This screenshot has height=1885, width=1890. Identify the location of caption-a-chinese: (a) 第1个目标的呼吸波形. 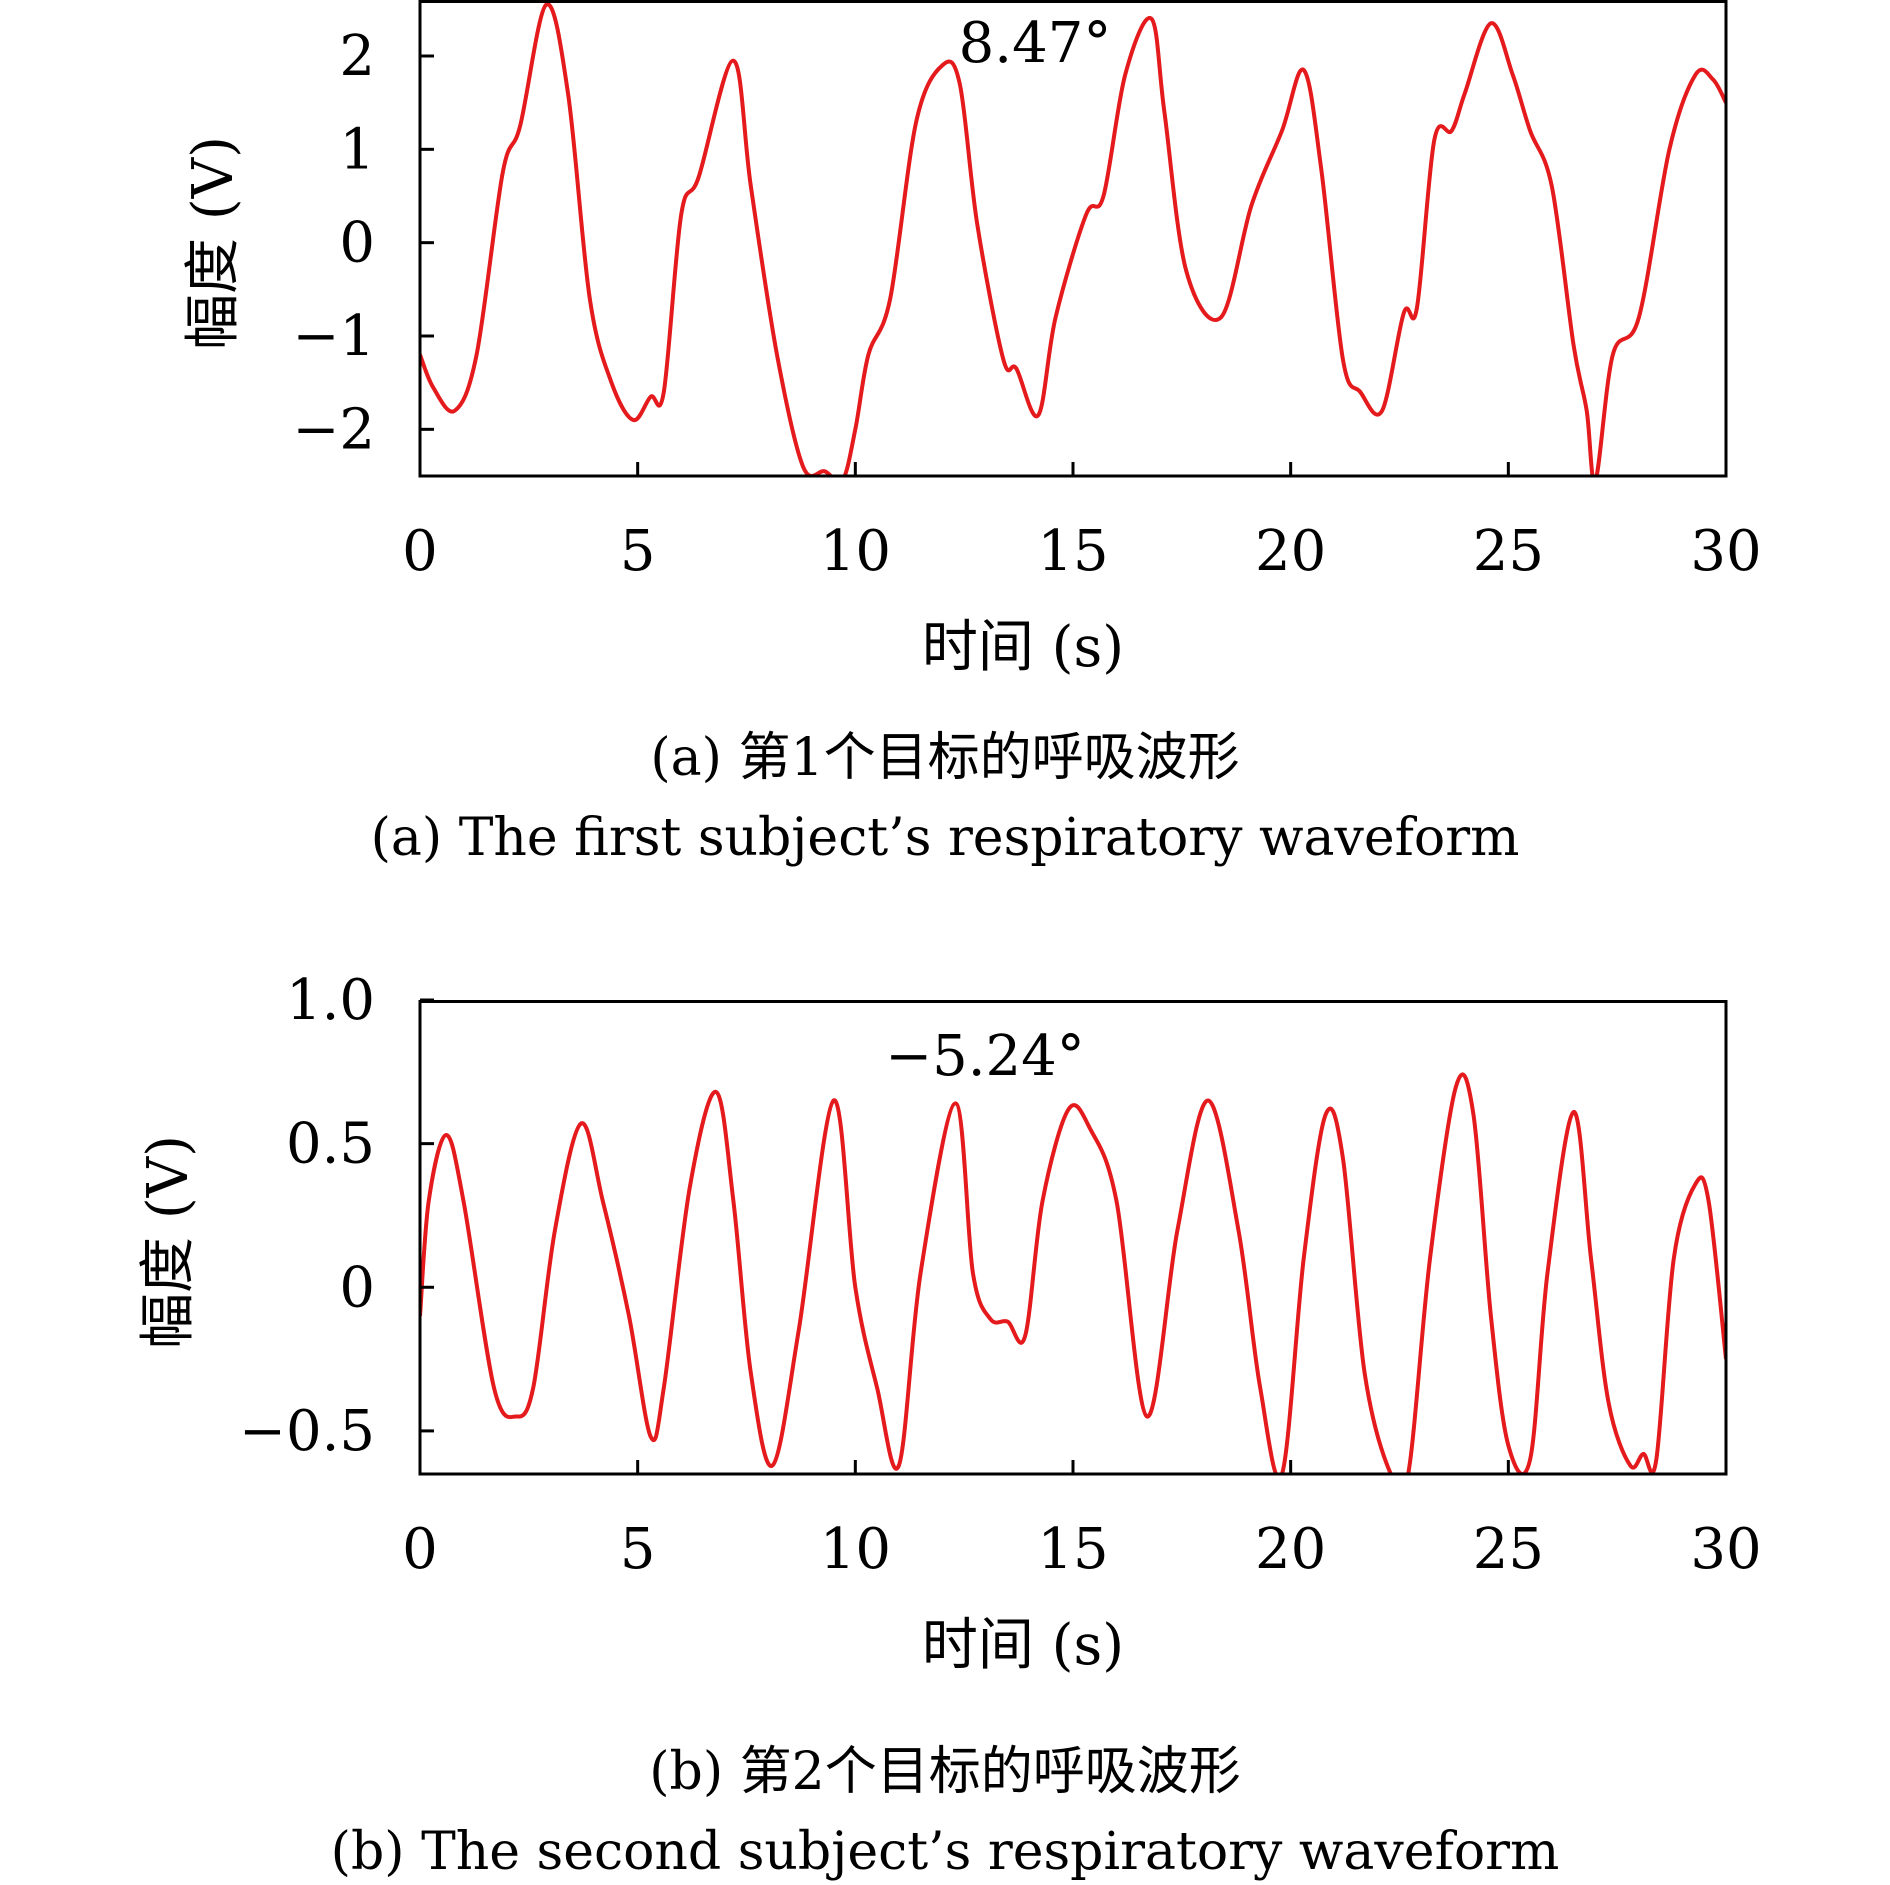
(945, 758).